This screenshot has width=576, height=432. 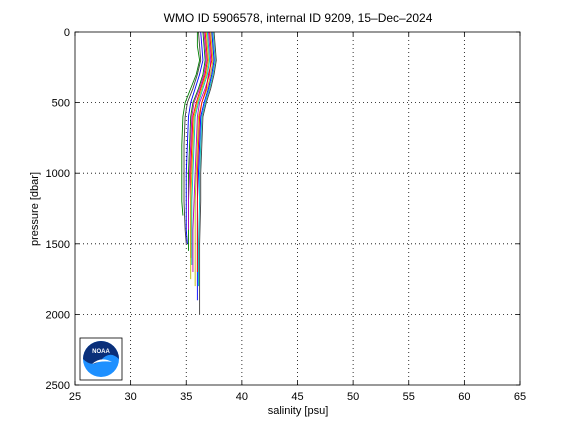 I want to click on y-tick-label: 1500, so click(x=58, y=245).